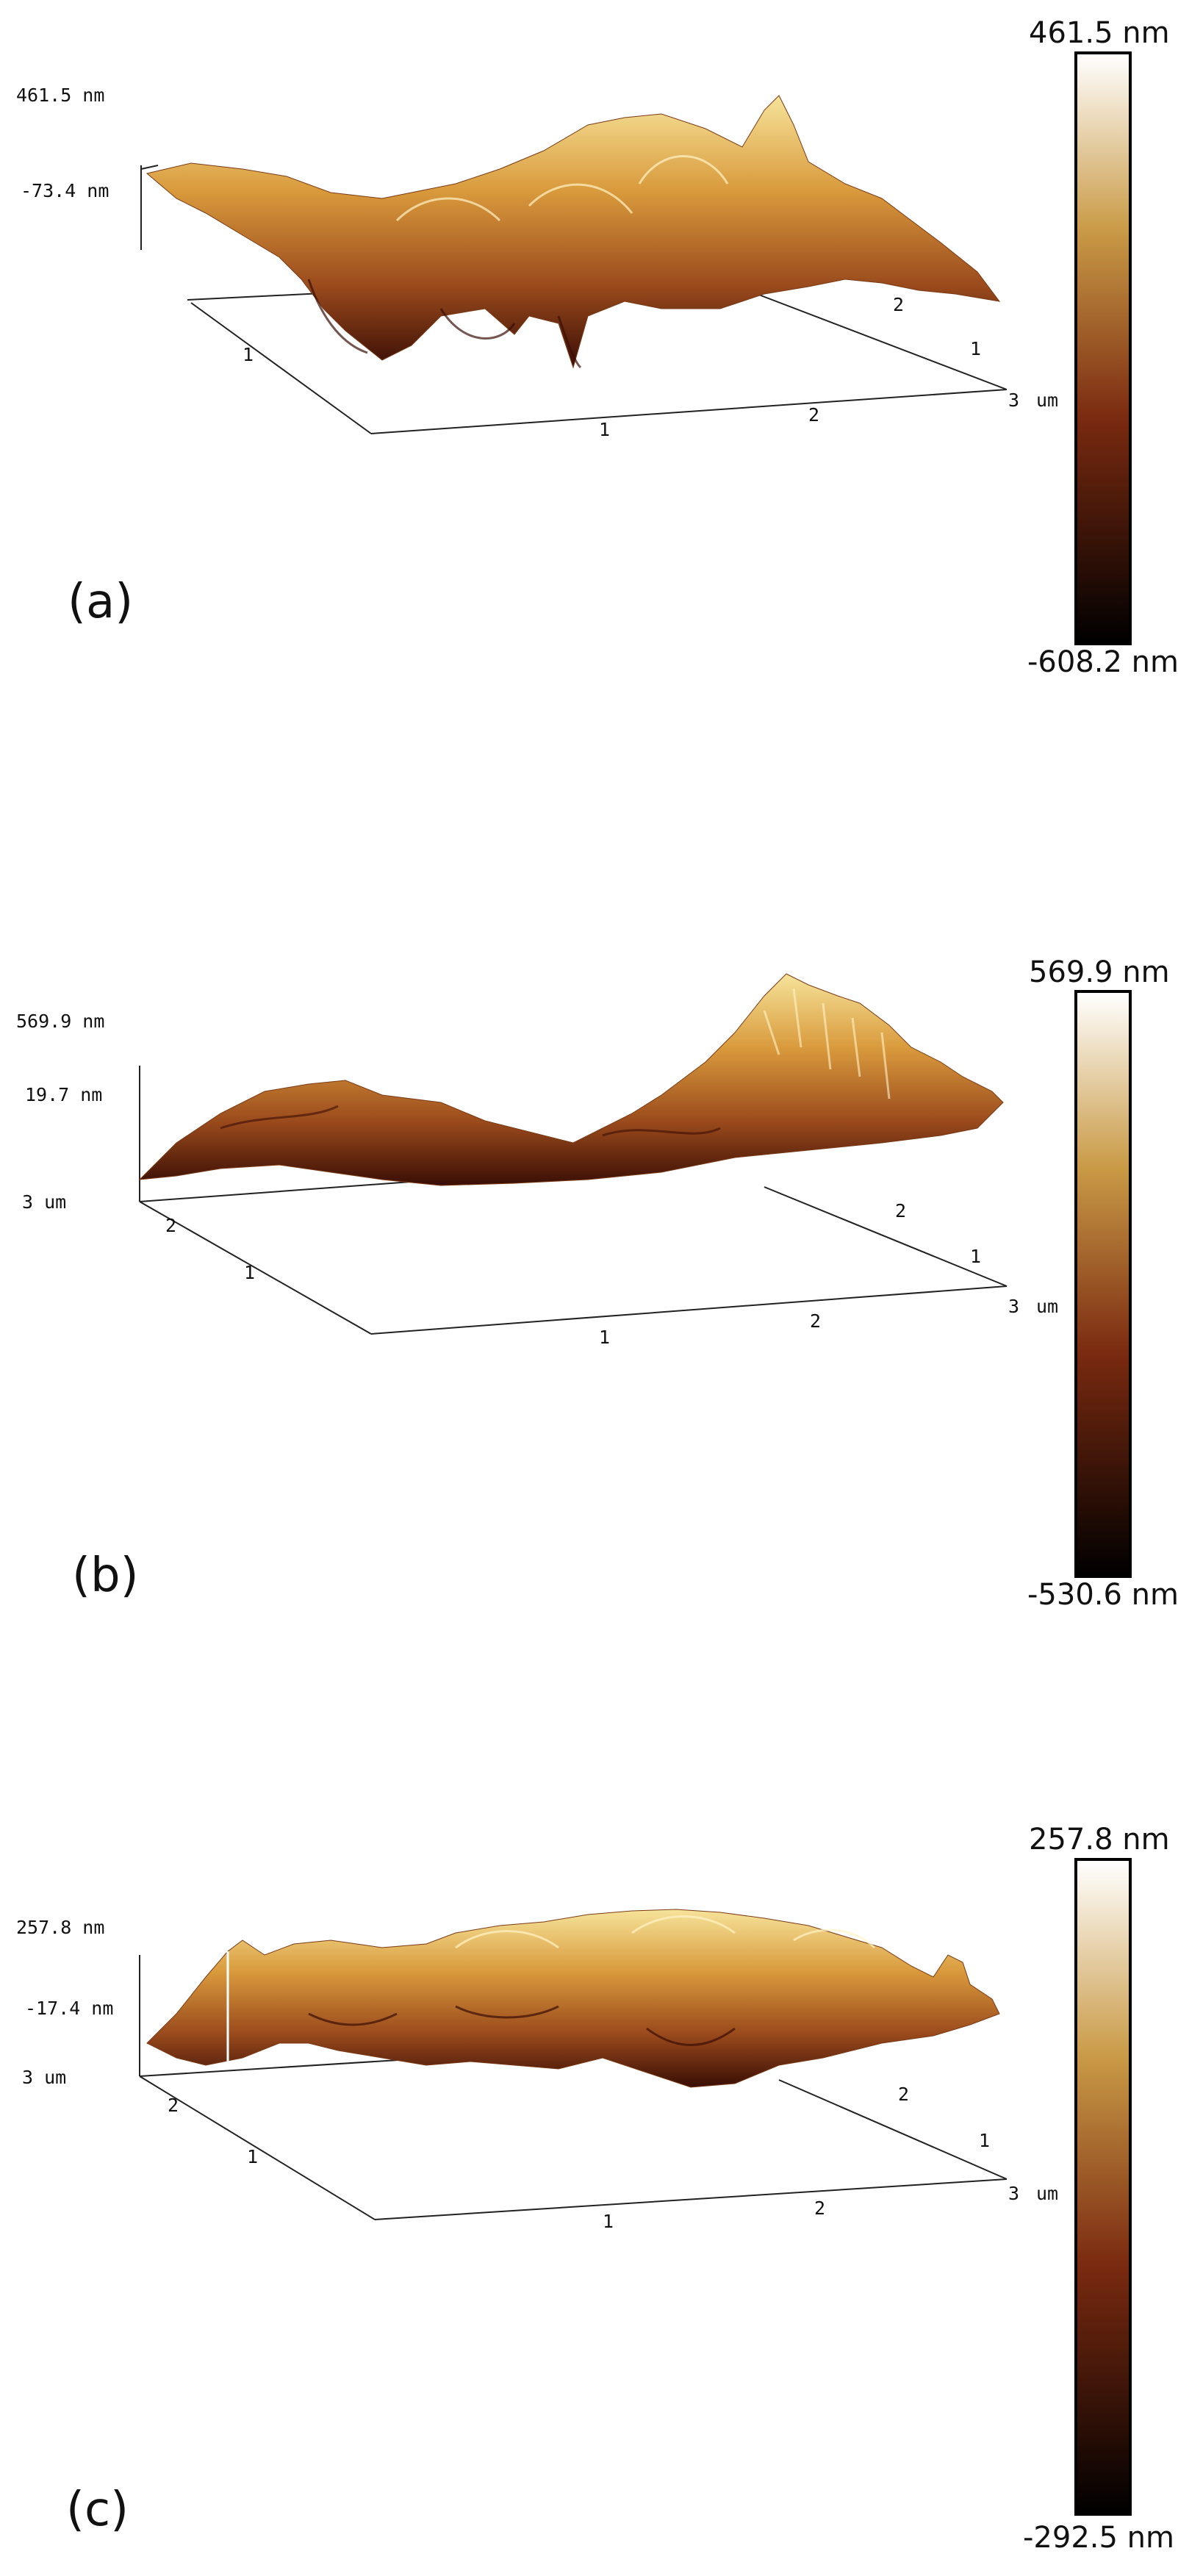  Describe the element at coordinates (105, 1576) in the screenshot. I see `panel-label-b: (b)` at that location.